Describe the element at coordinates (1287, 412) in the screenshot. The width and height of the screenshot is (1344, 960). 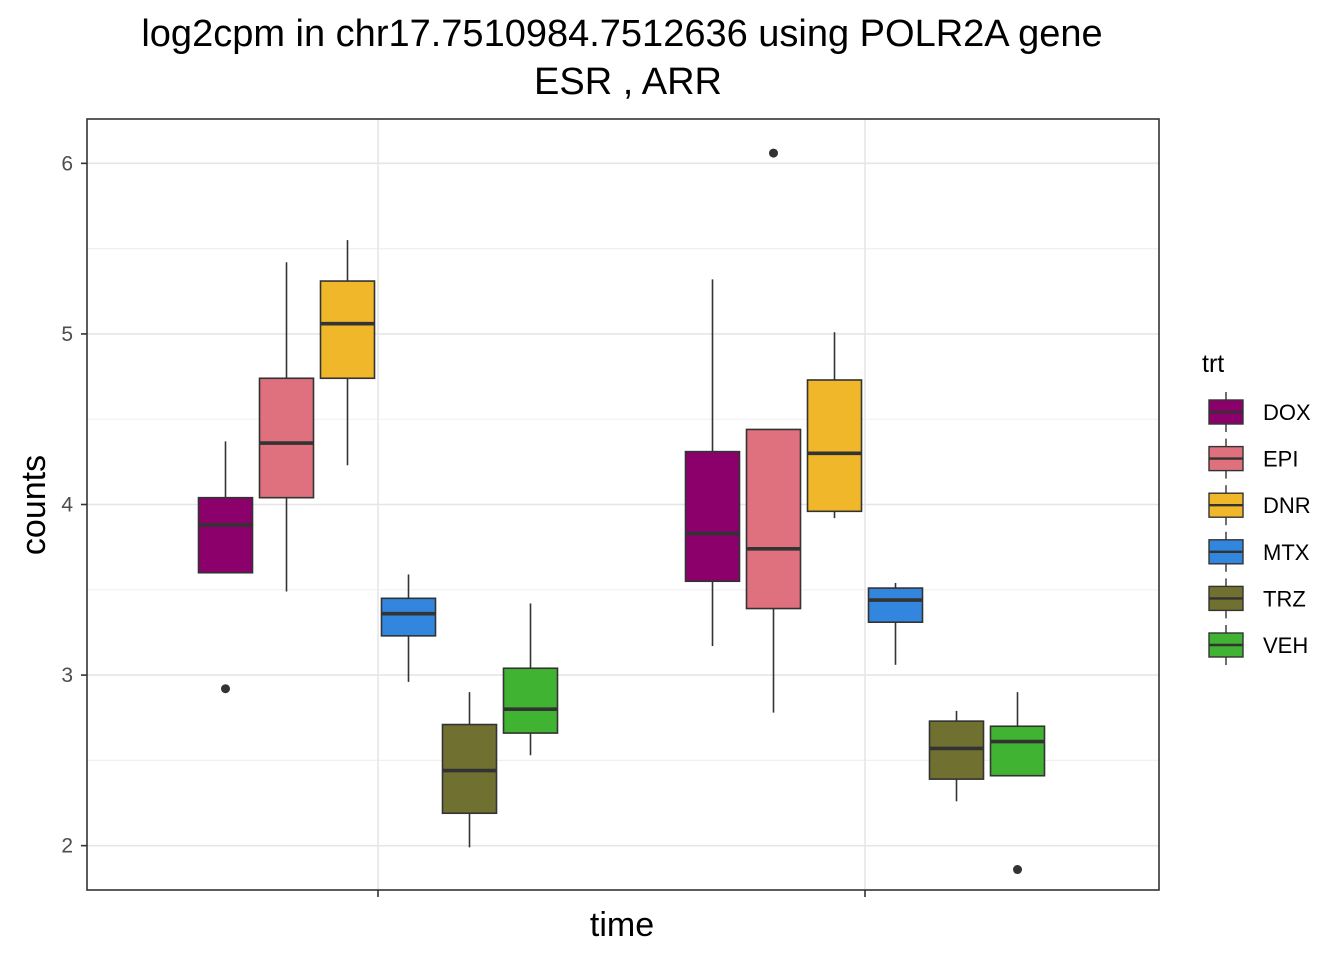
I see `legend-label: DOX` at that location.